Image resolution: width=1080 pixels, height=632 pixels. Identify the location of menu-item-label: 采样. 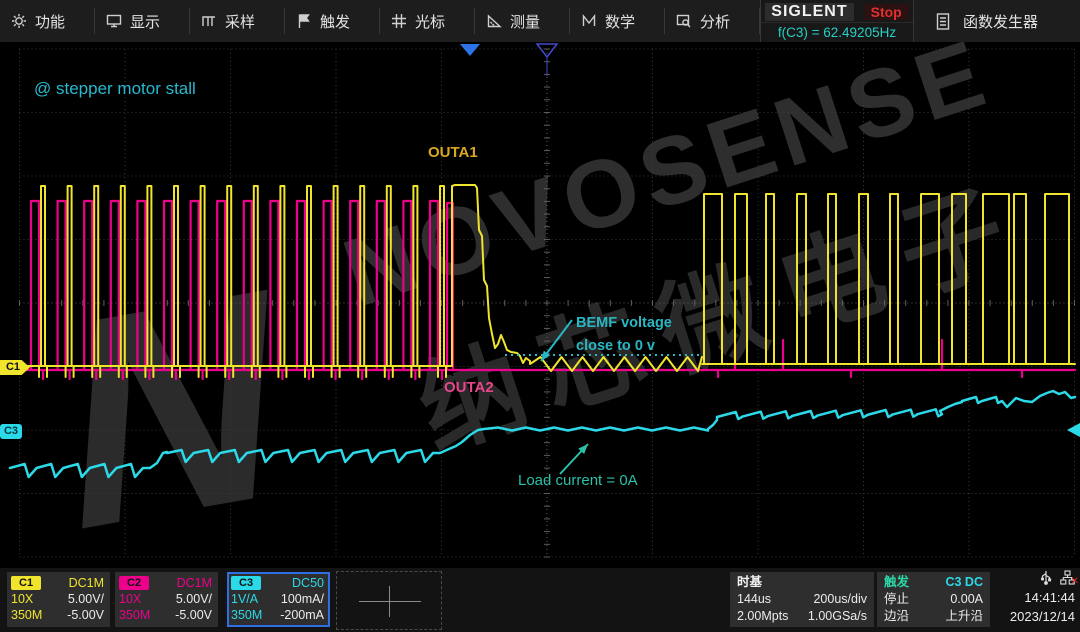
(240, 22).